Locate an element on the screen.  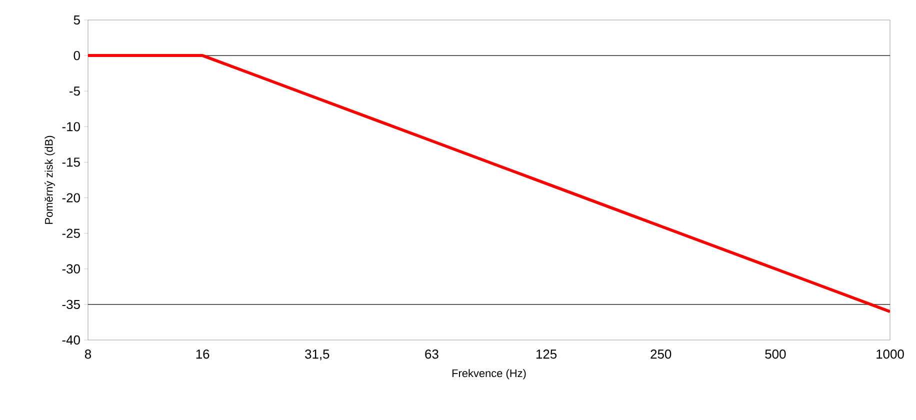
y-tick-label: -10 is located at coordinates (71, 127).